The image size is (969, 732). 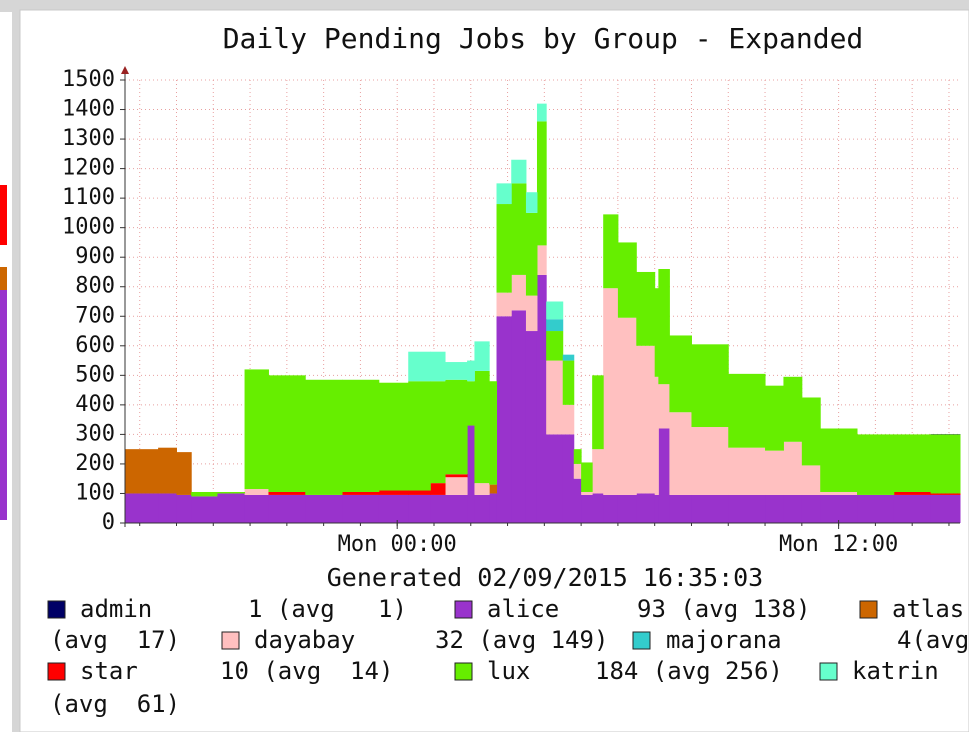 What do you see at coordinates (95, 492) in the screenshot?
I see `y-tick-label: 100` at bounding box center [95, 492].